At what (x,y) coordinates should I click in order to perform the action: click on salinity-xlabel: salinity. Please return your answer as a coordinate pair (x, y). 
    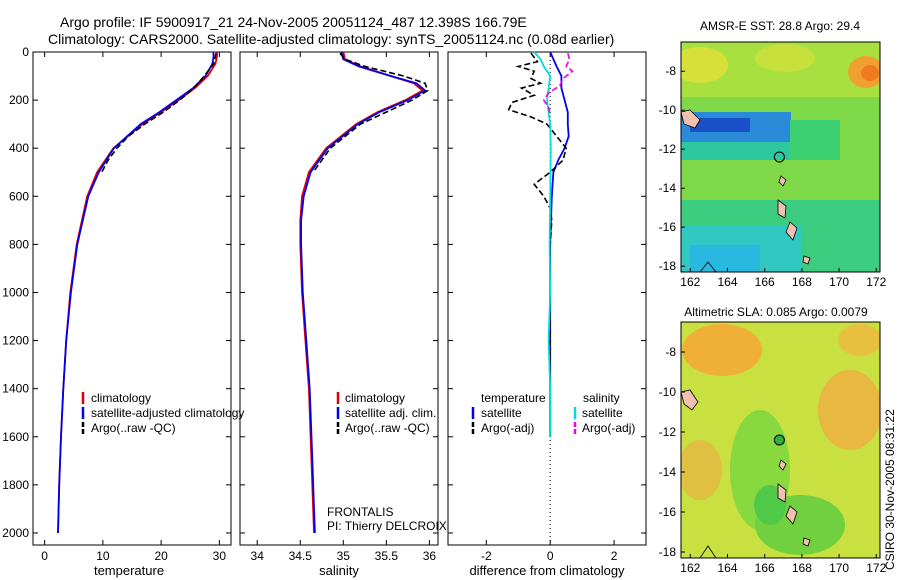
    Looking at the image, I should click on (339, 570).